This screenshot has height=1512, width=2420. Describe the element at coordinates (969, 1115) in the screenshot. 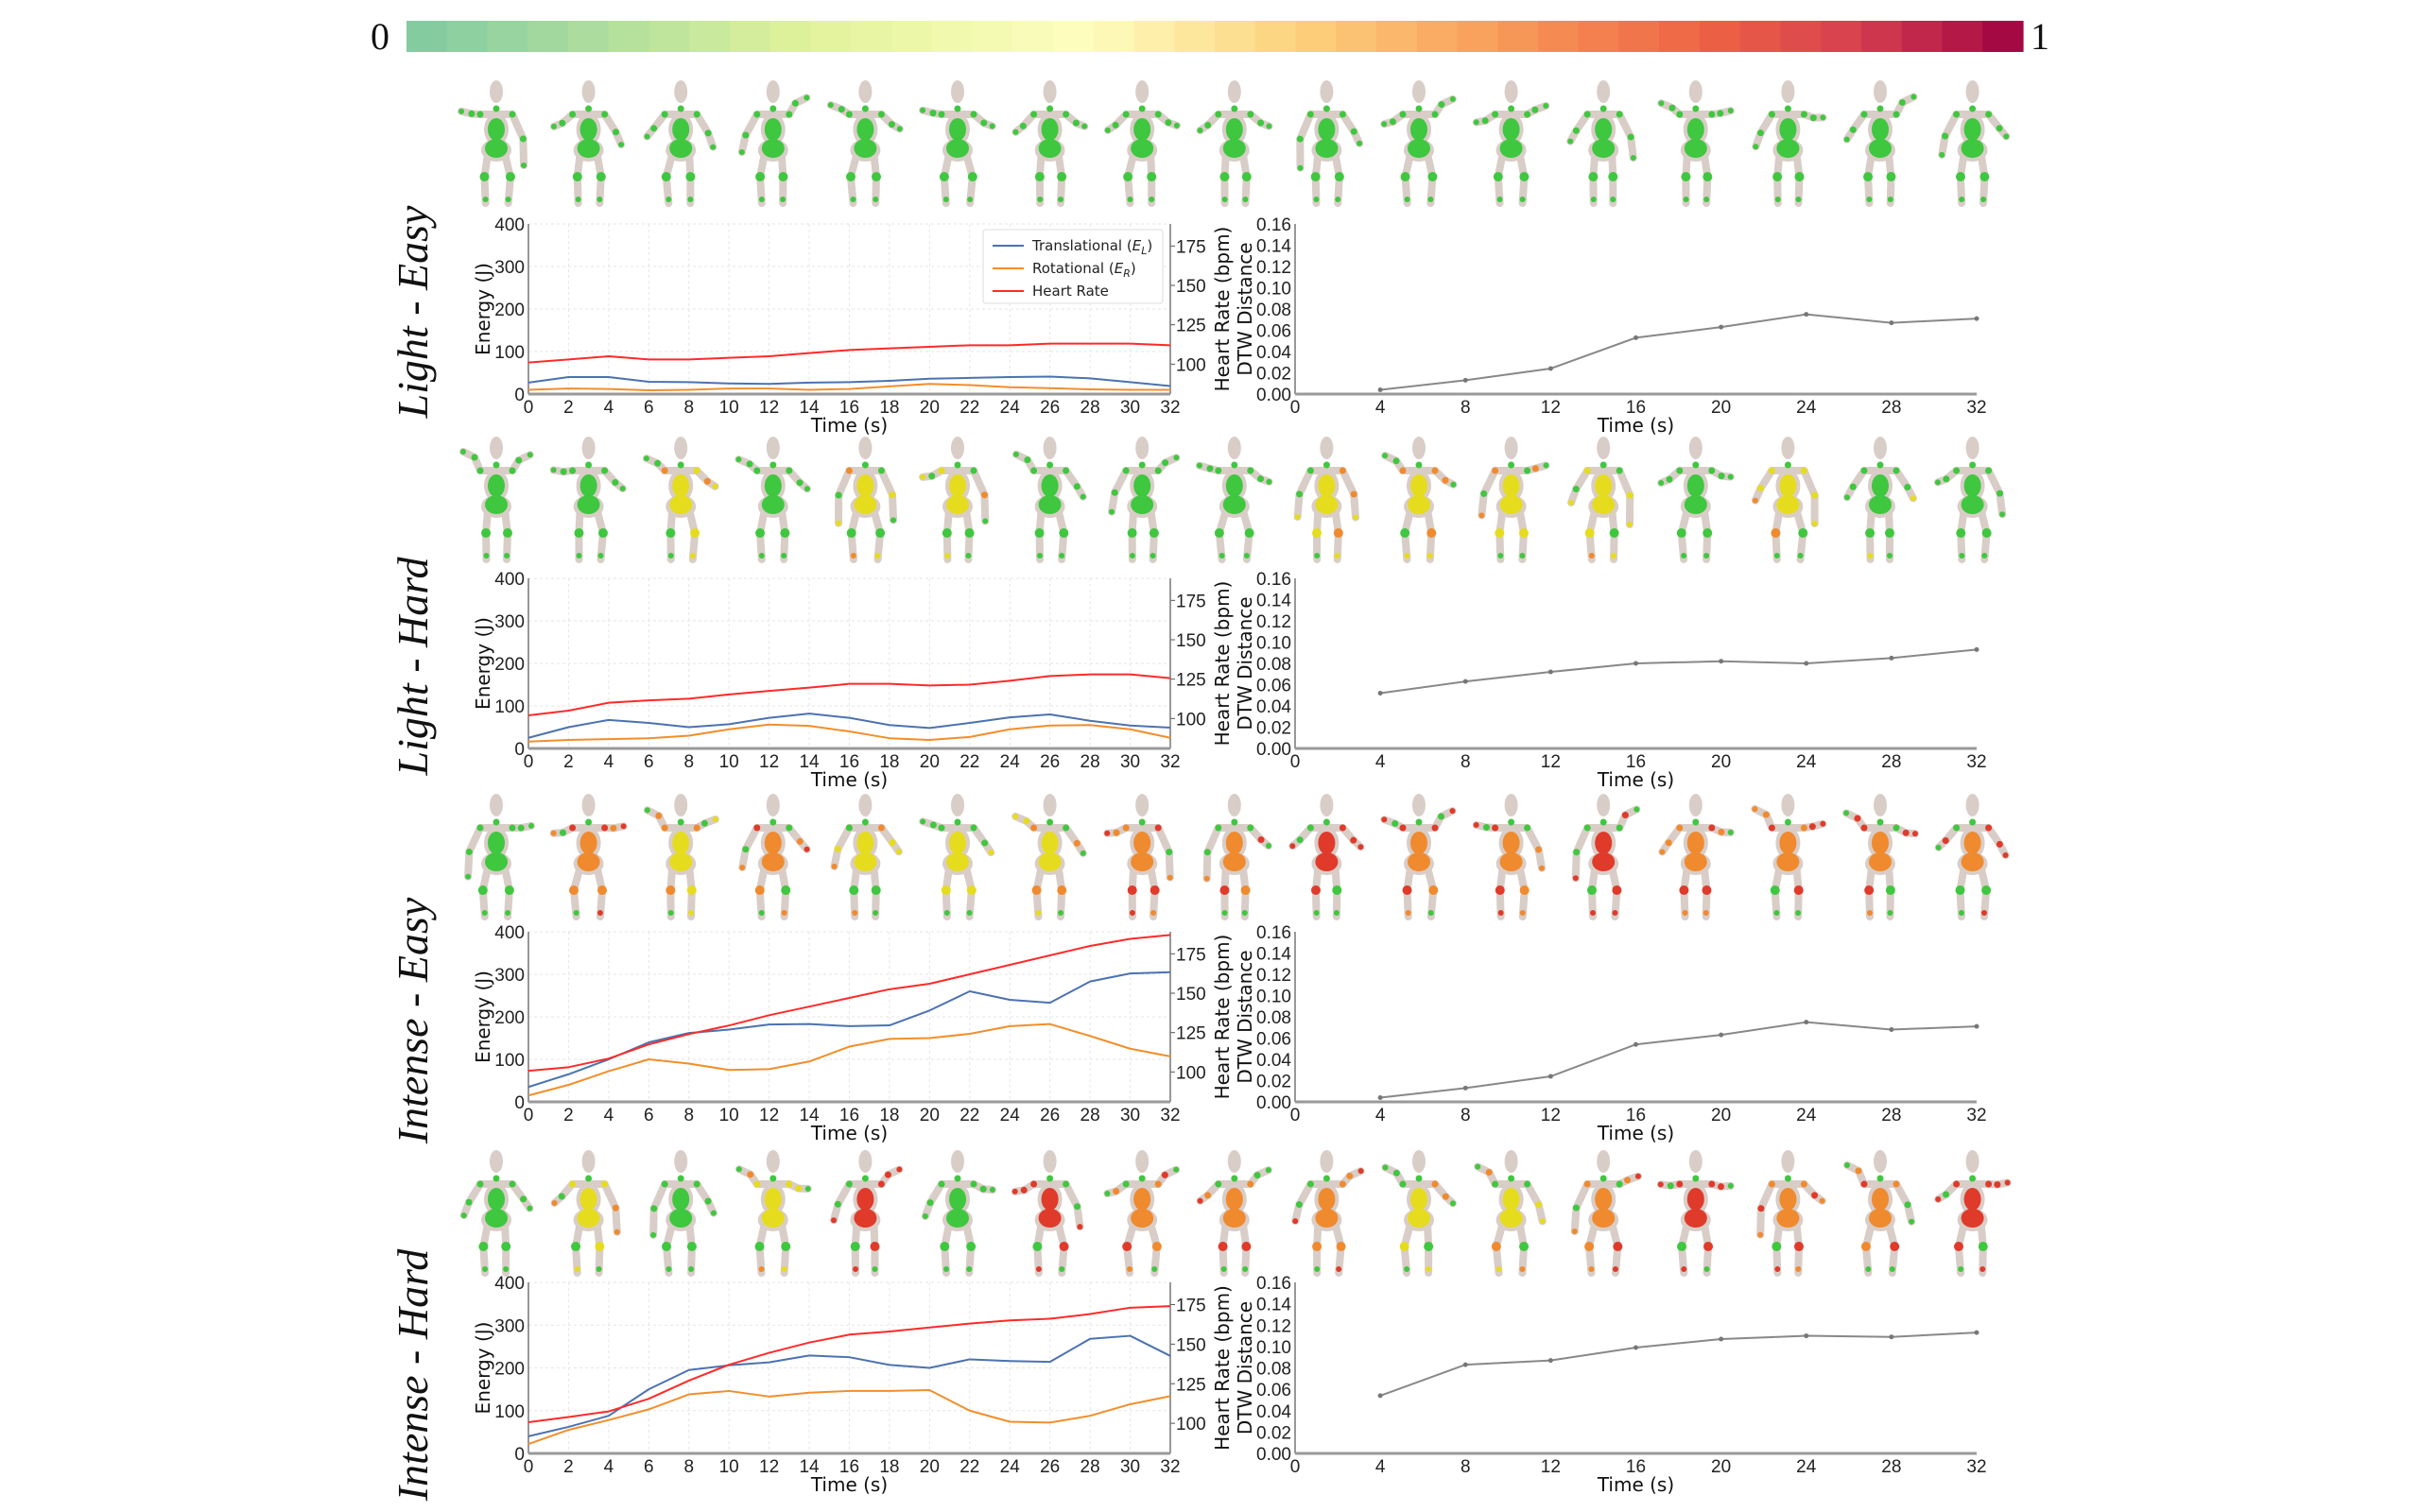

I see `x-tick-label: 22` at that location.